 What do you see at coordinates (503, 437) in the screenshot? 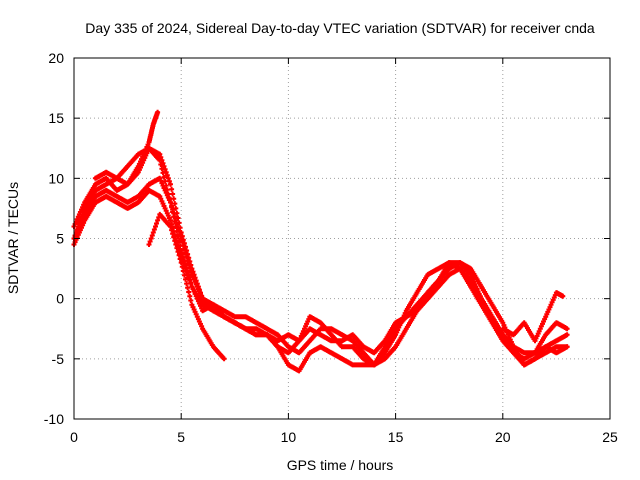
I see `x-tick-label: 20` at bounding box center [503, 437].